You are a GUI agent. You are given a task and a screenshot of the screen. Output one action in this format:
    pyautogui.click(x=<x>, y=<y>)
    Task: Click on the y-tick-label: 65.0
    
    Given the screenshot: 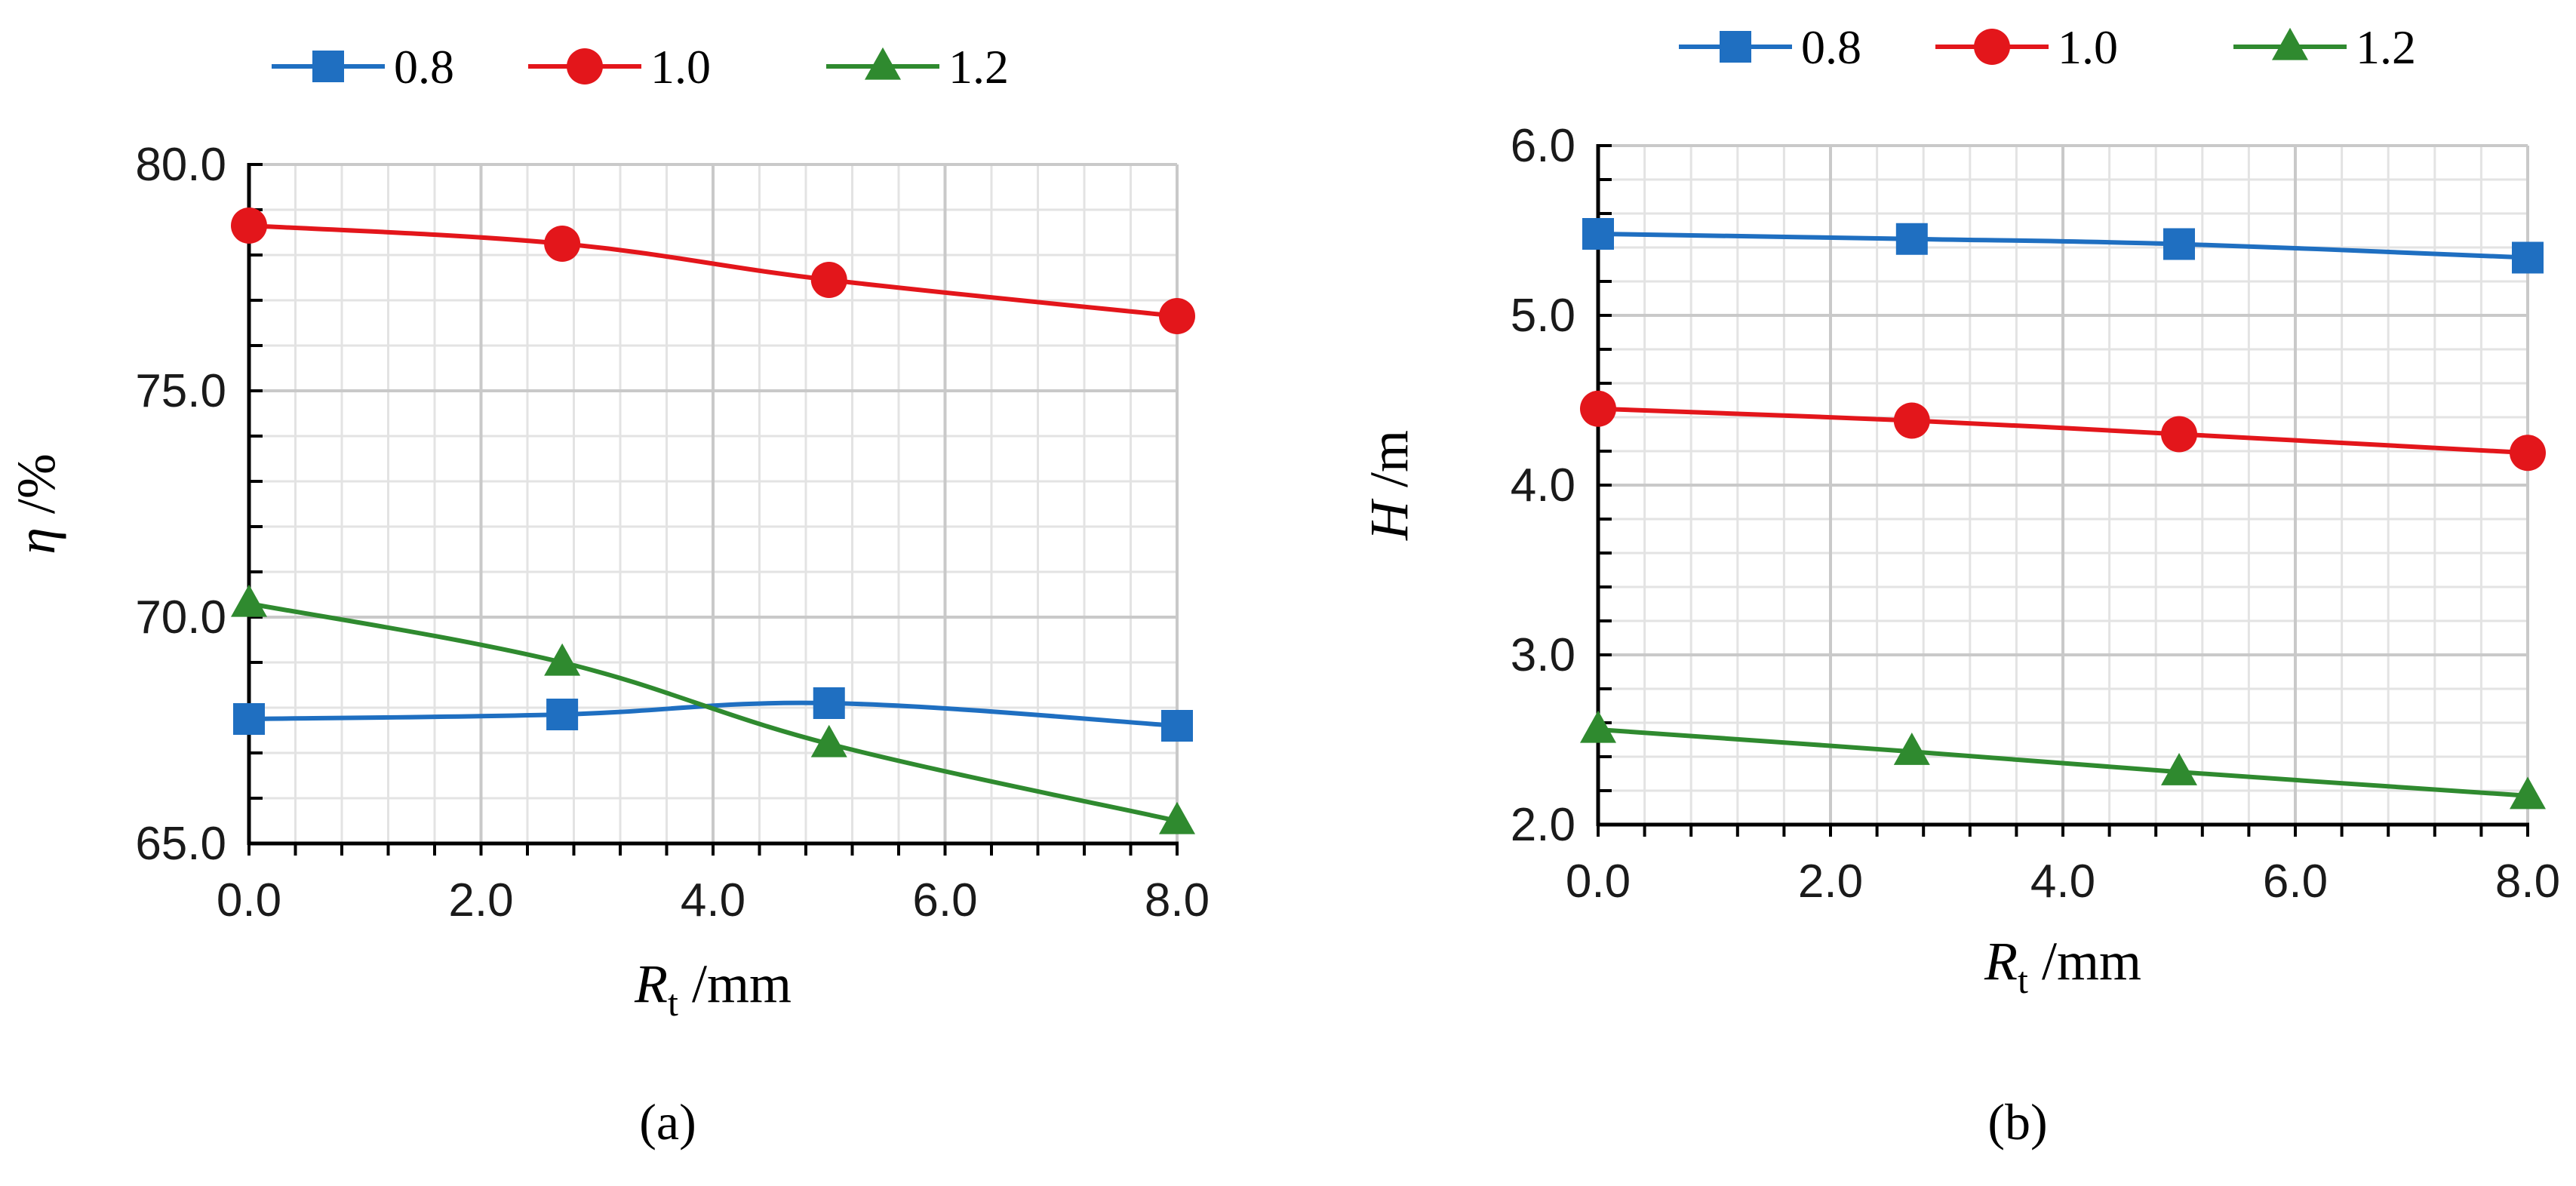 What is the action you would take?
    pyautogui.click(x=180, y=844)
    